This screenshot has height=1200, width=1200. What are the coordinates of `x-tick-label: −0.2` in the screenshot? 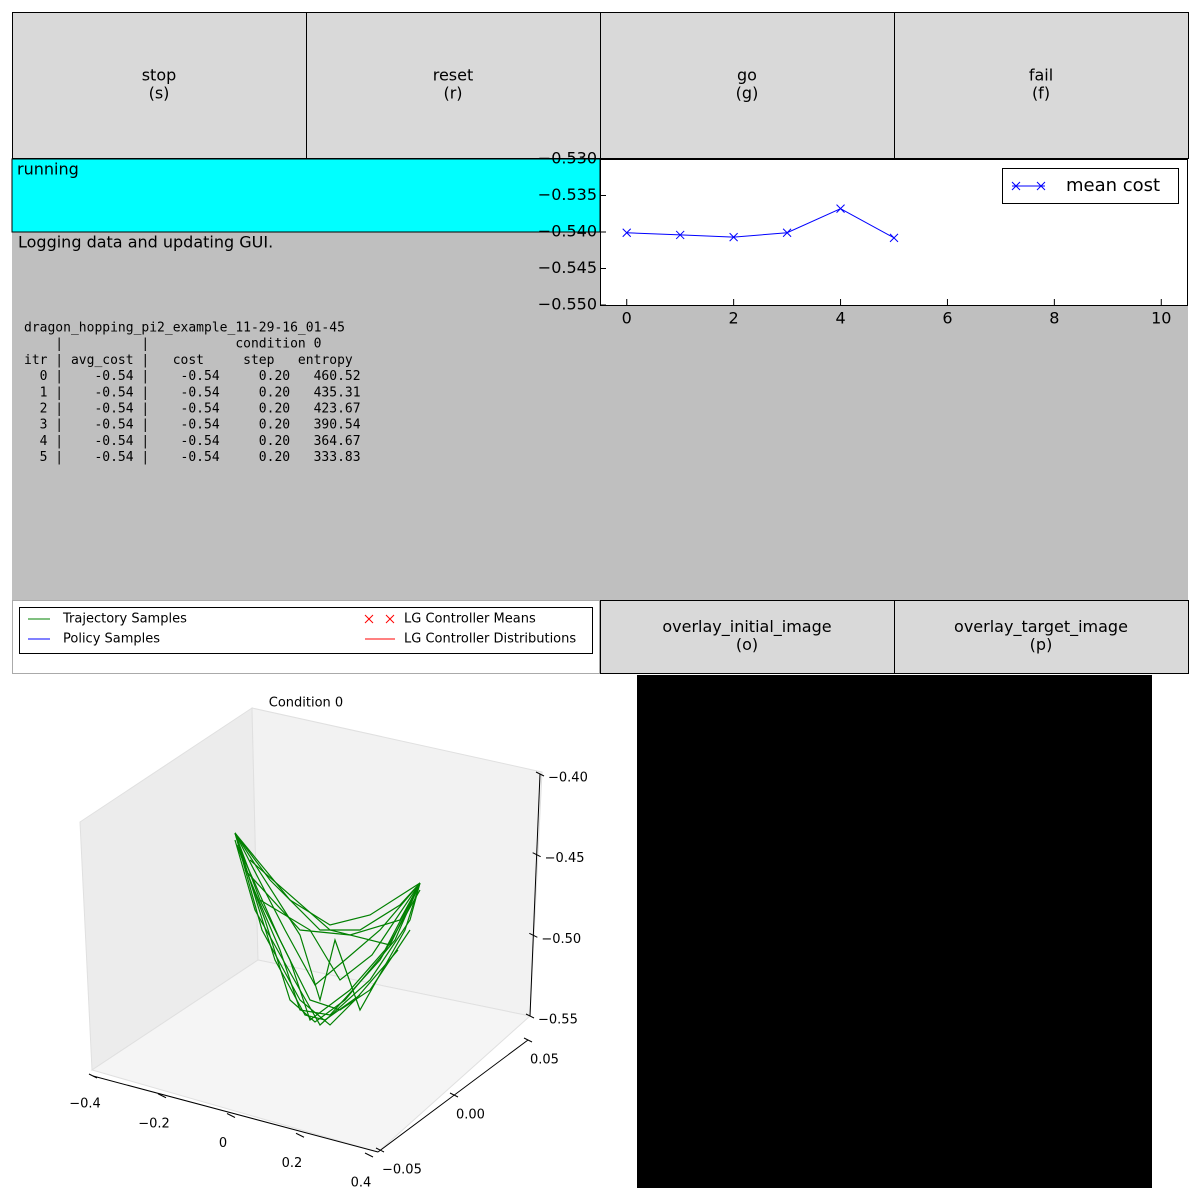 It's located at (154, 1123).